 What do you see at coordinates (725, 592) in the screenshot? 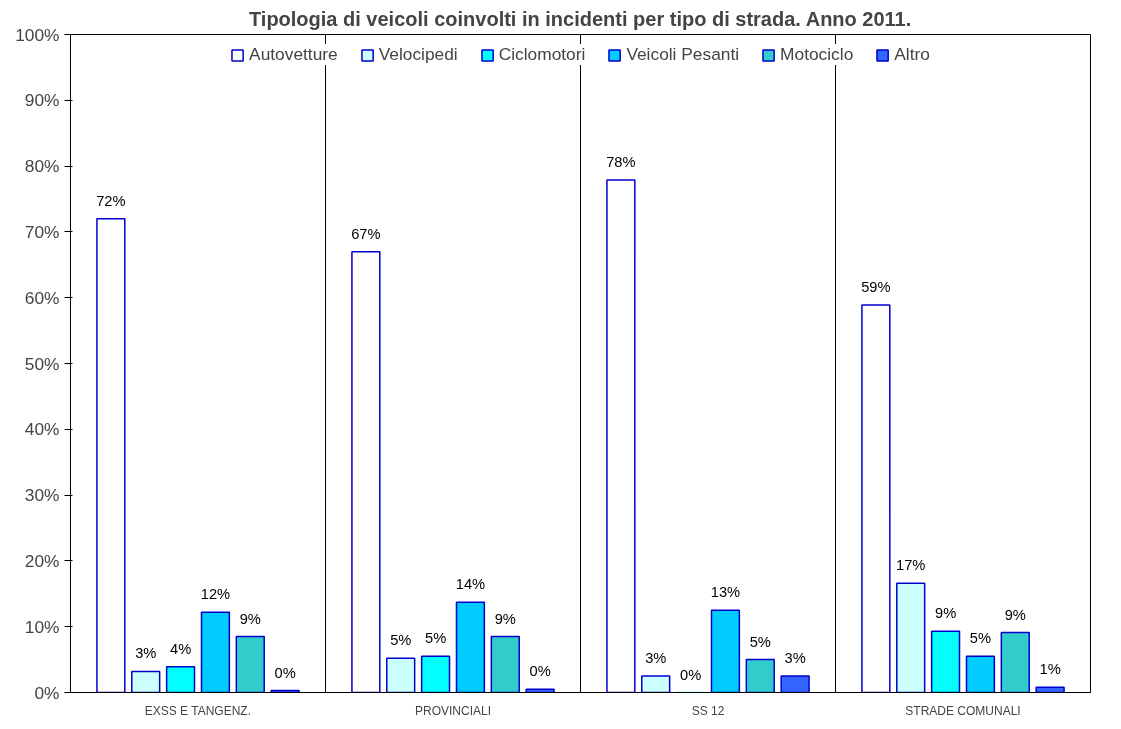
I see `data-label: 13%` at bounding box center [725, 592].